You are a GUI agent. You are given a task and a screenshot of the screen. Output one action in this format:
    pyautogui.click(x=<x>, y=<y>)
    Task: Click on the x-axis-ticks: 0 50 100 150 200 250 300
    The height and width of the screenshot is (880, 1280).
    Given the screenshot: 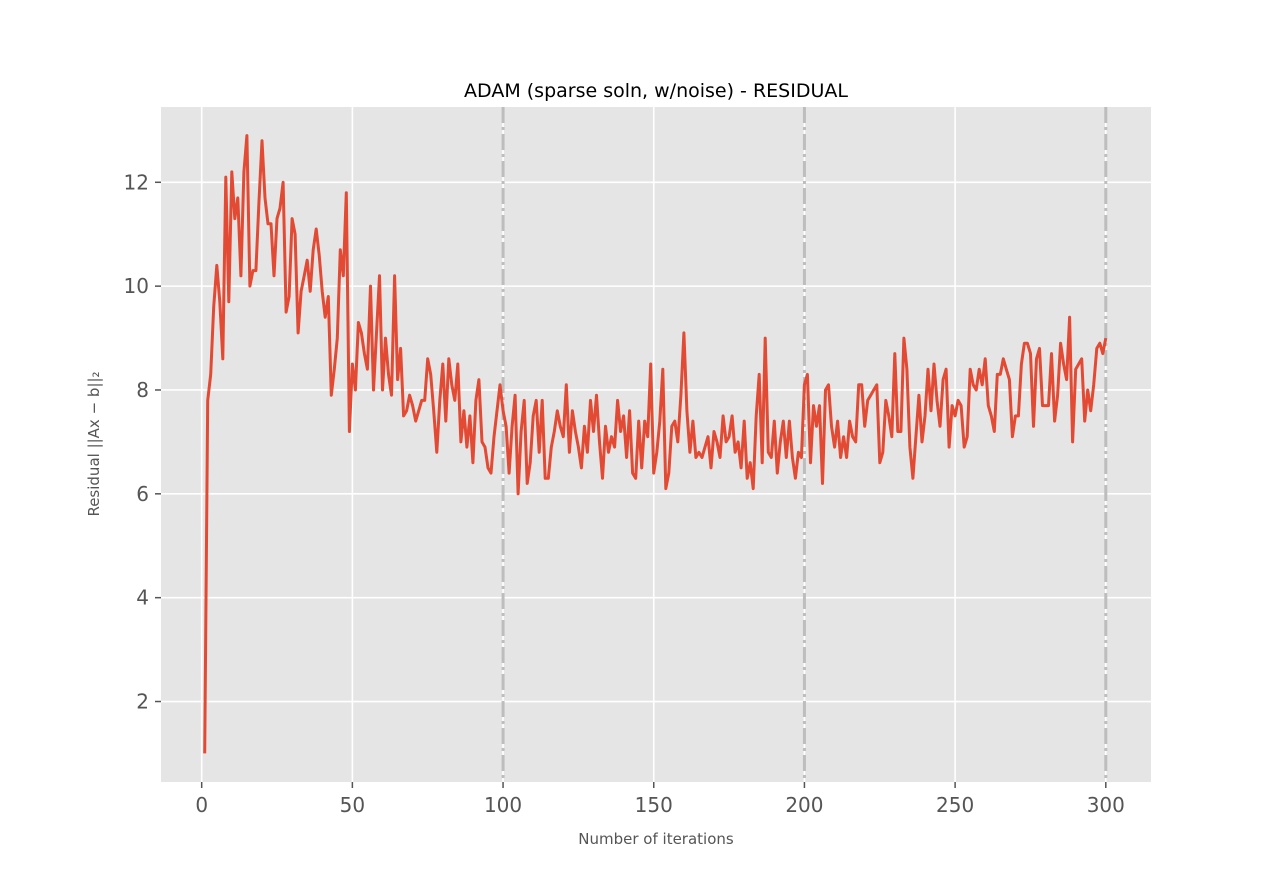 What is the action you would take?
    pyautogui.click(x=660, y=799)
    